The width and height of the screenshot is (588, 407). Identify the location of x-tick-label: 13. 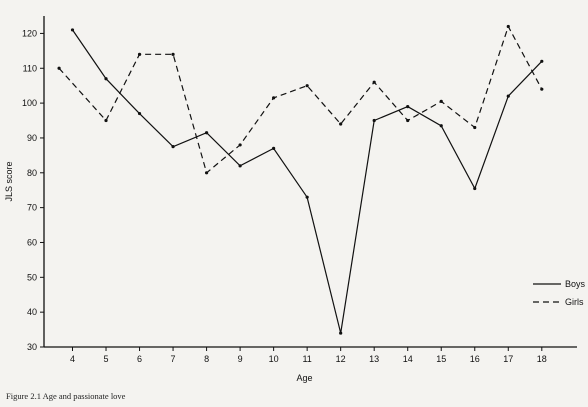
(374, 359).